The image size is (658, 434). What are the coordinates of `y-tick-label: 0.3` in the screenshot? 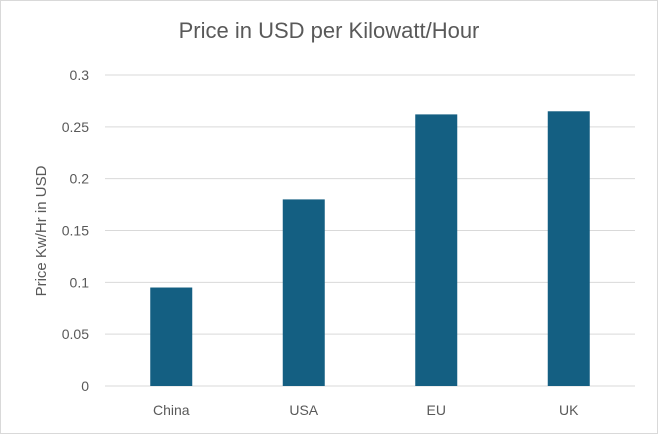 It's located at (80, 75).